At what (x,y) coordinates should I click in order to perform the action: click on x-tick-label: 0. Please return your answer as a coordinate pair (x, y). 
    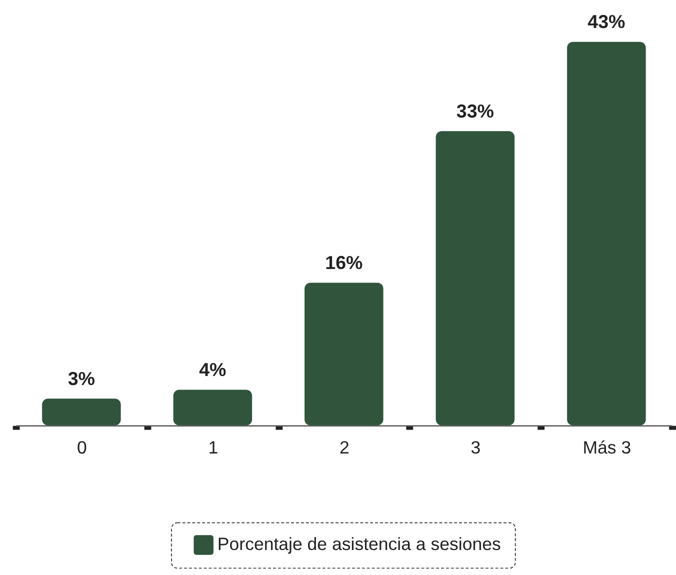
    Looking at the image, I should click on (81, 448).